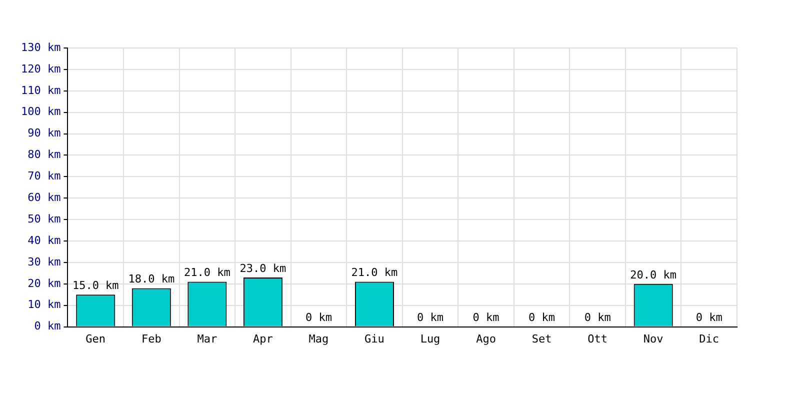 The width and height of the screenshot is (800, 400). Describe the element at coordinates (151, 279) in the screenshot. I see `data-label: 18.0 km` at that location.